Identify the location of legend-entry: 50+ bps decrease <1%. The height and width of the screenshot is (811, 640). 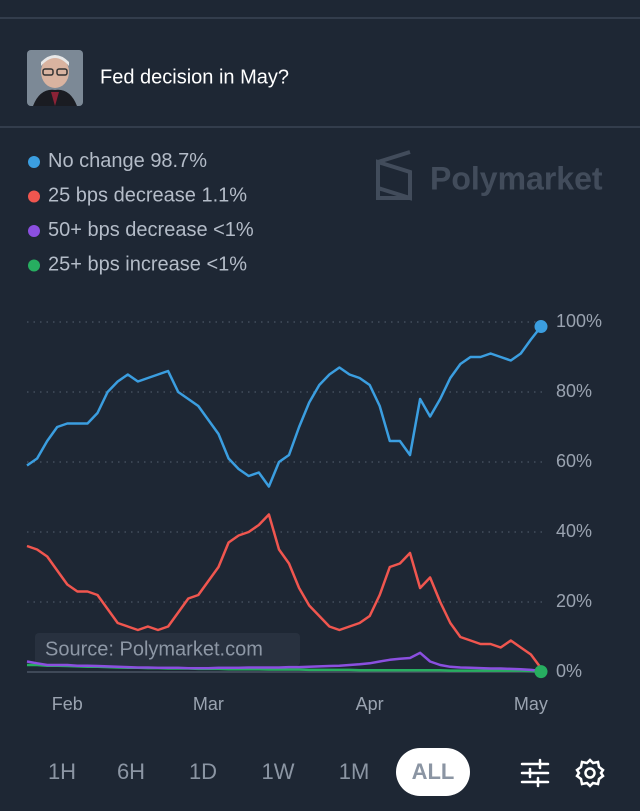
(151, 230).